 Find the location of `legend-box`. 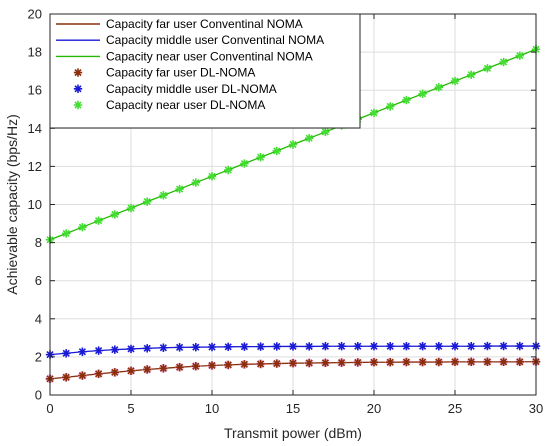

legend-box is located at coordinates (205, 71).